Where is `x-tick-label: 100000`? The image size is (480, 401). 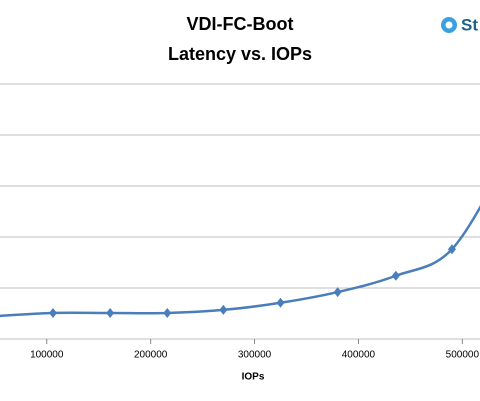
x-tick-label: 100000 is located at coordinates (47, 355).